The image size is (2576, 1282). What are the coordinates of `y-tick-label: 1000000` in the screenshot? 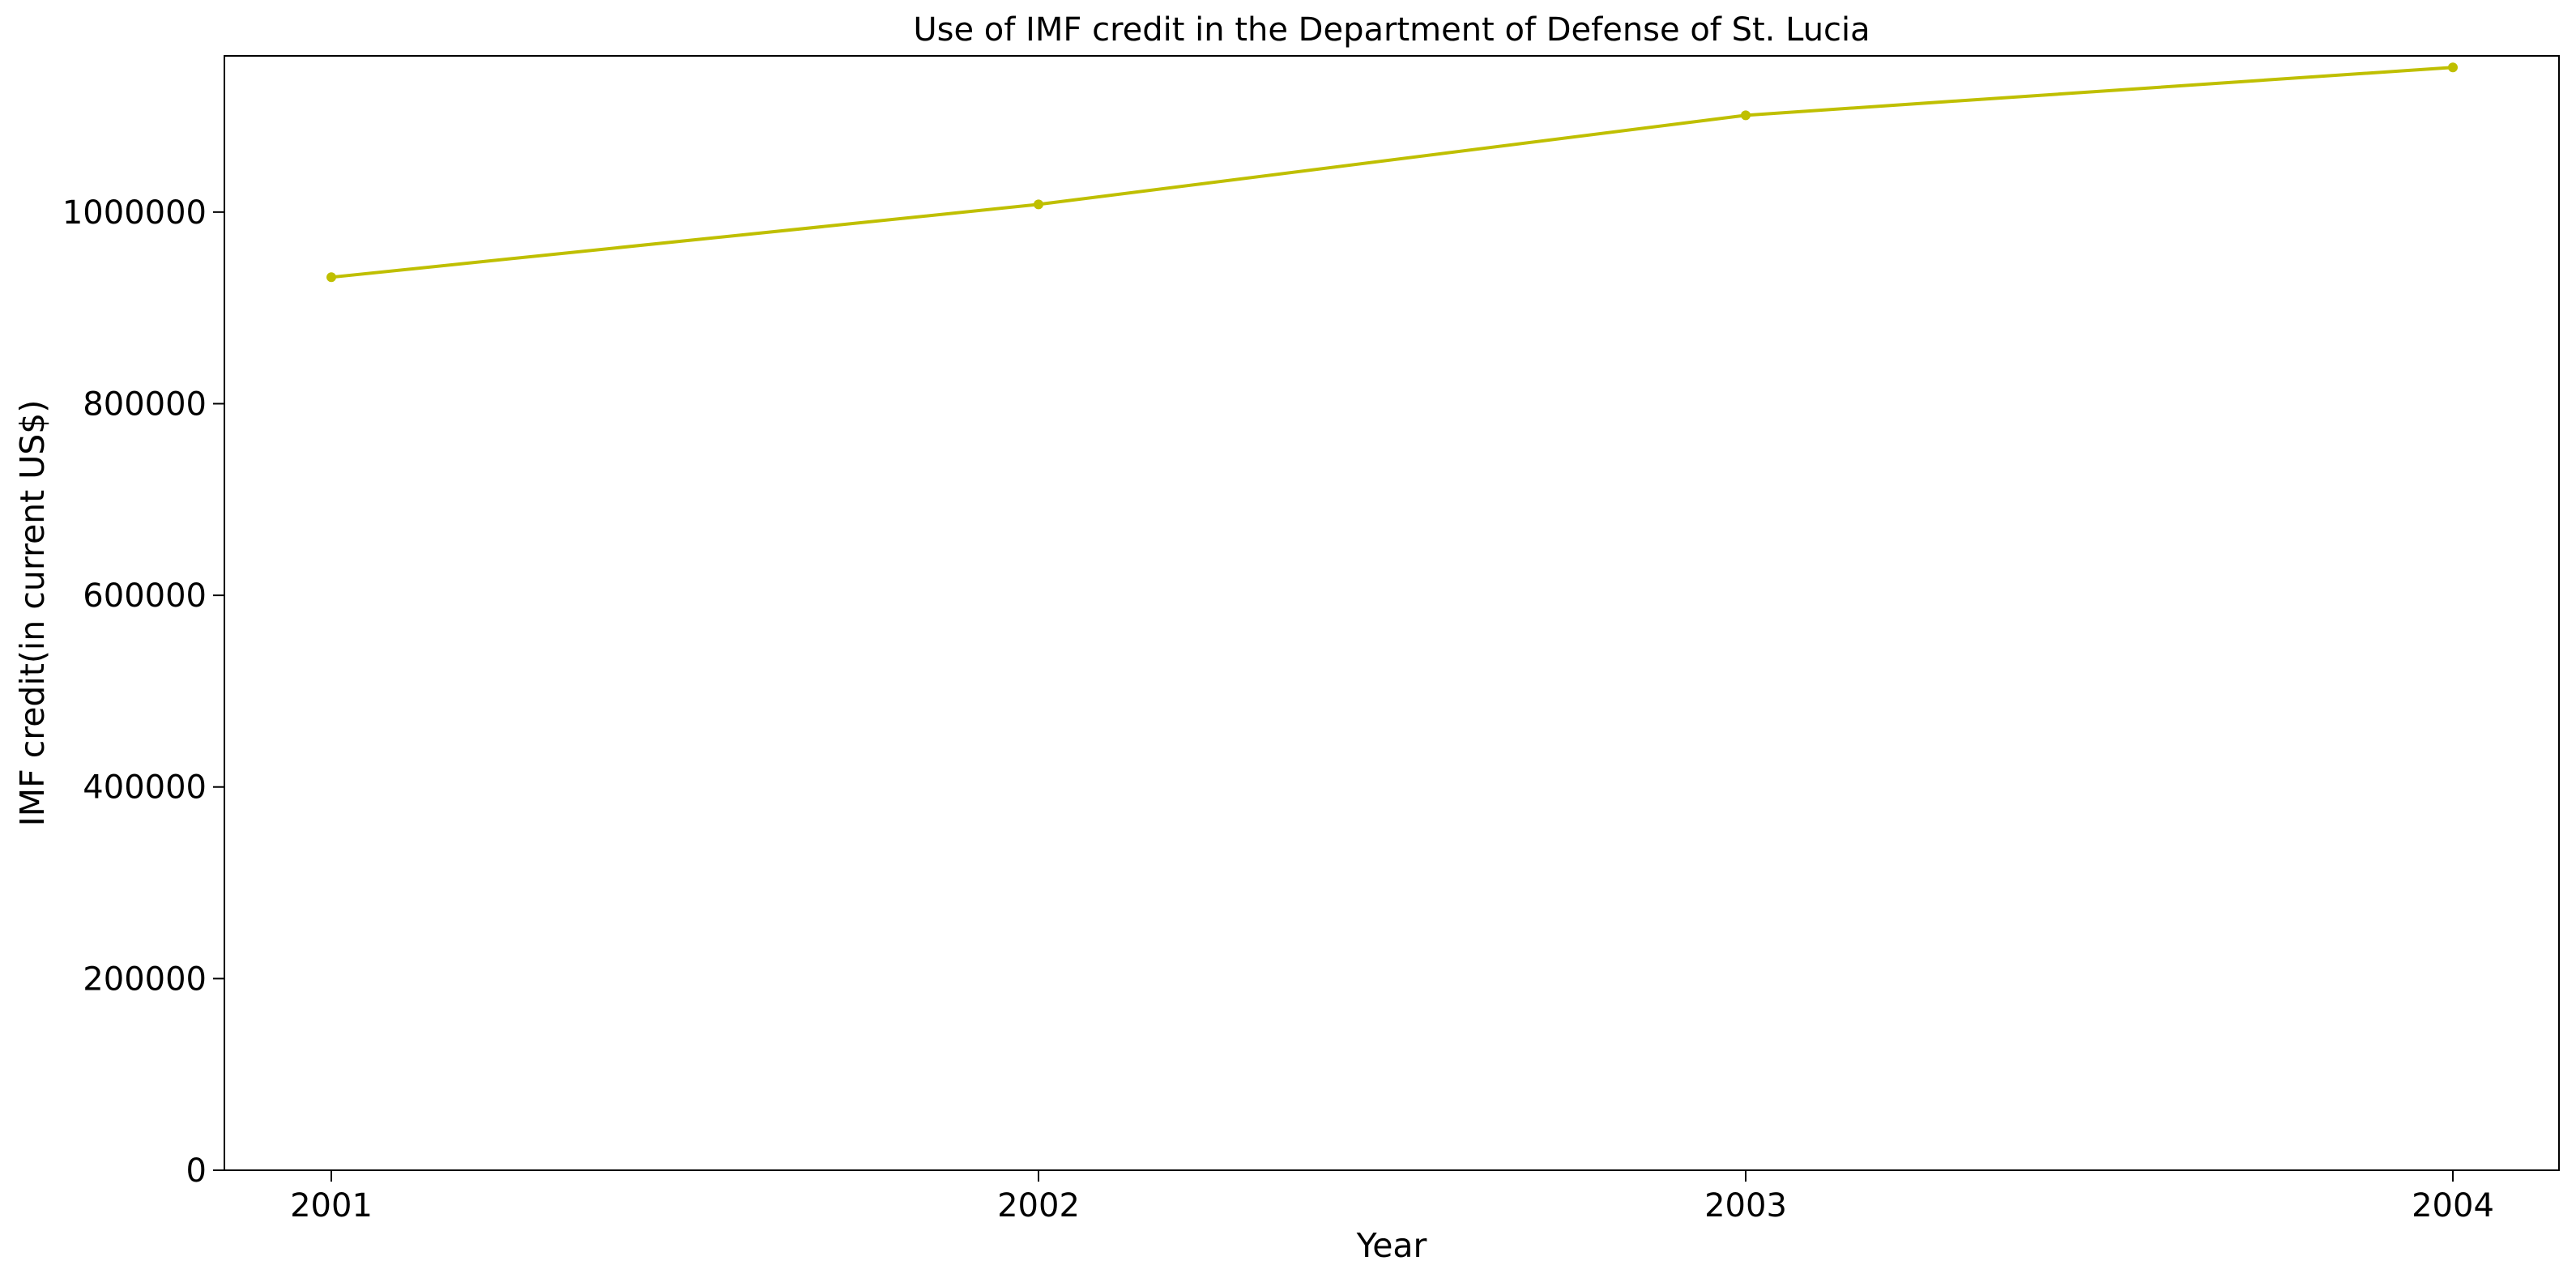 It's located at (135, 213).